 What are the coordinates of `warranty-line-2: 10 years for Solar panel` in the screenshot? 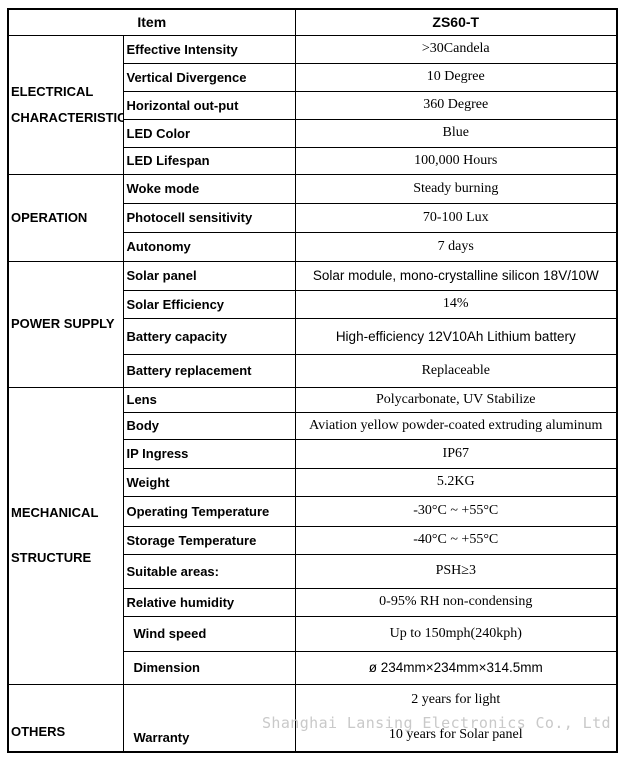 It's located at (455, 735).